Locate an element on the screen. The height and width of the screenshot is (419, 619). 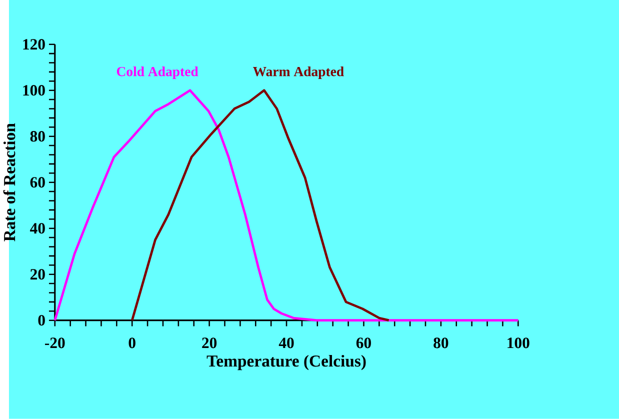
x-axis-title: Temperature (Celcius) is located at coordinates (286, 362).